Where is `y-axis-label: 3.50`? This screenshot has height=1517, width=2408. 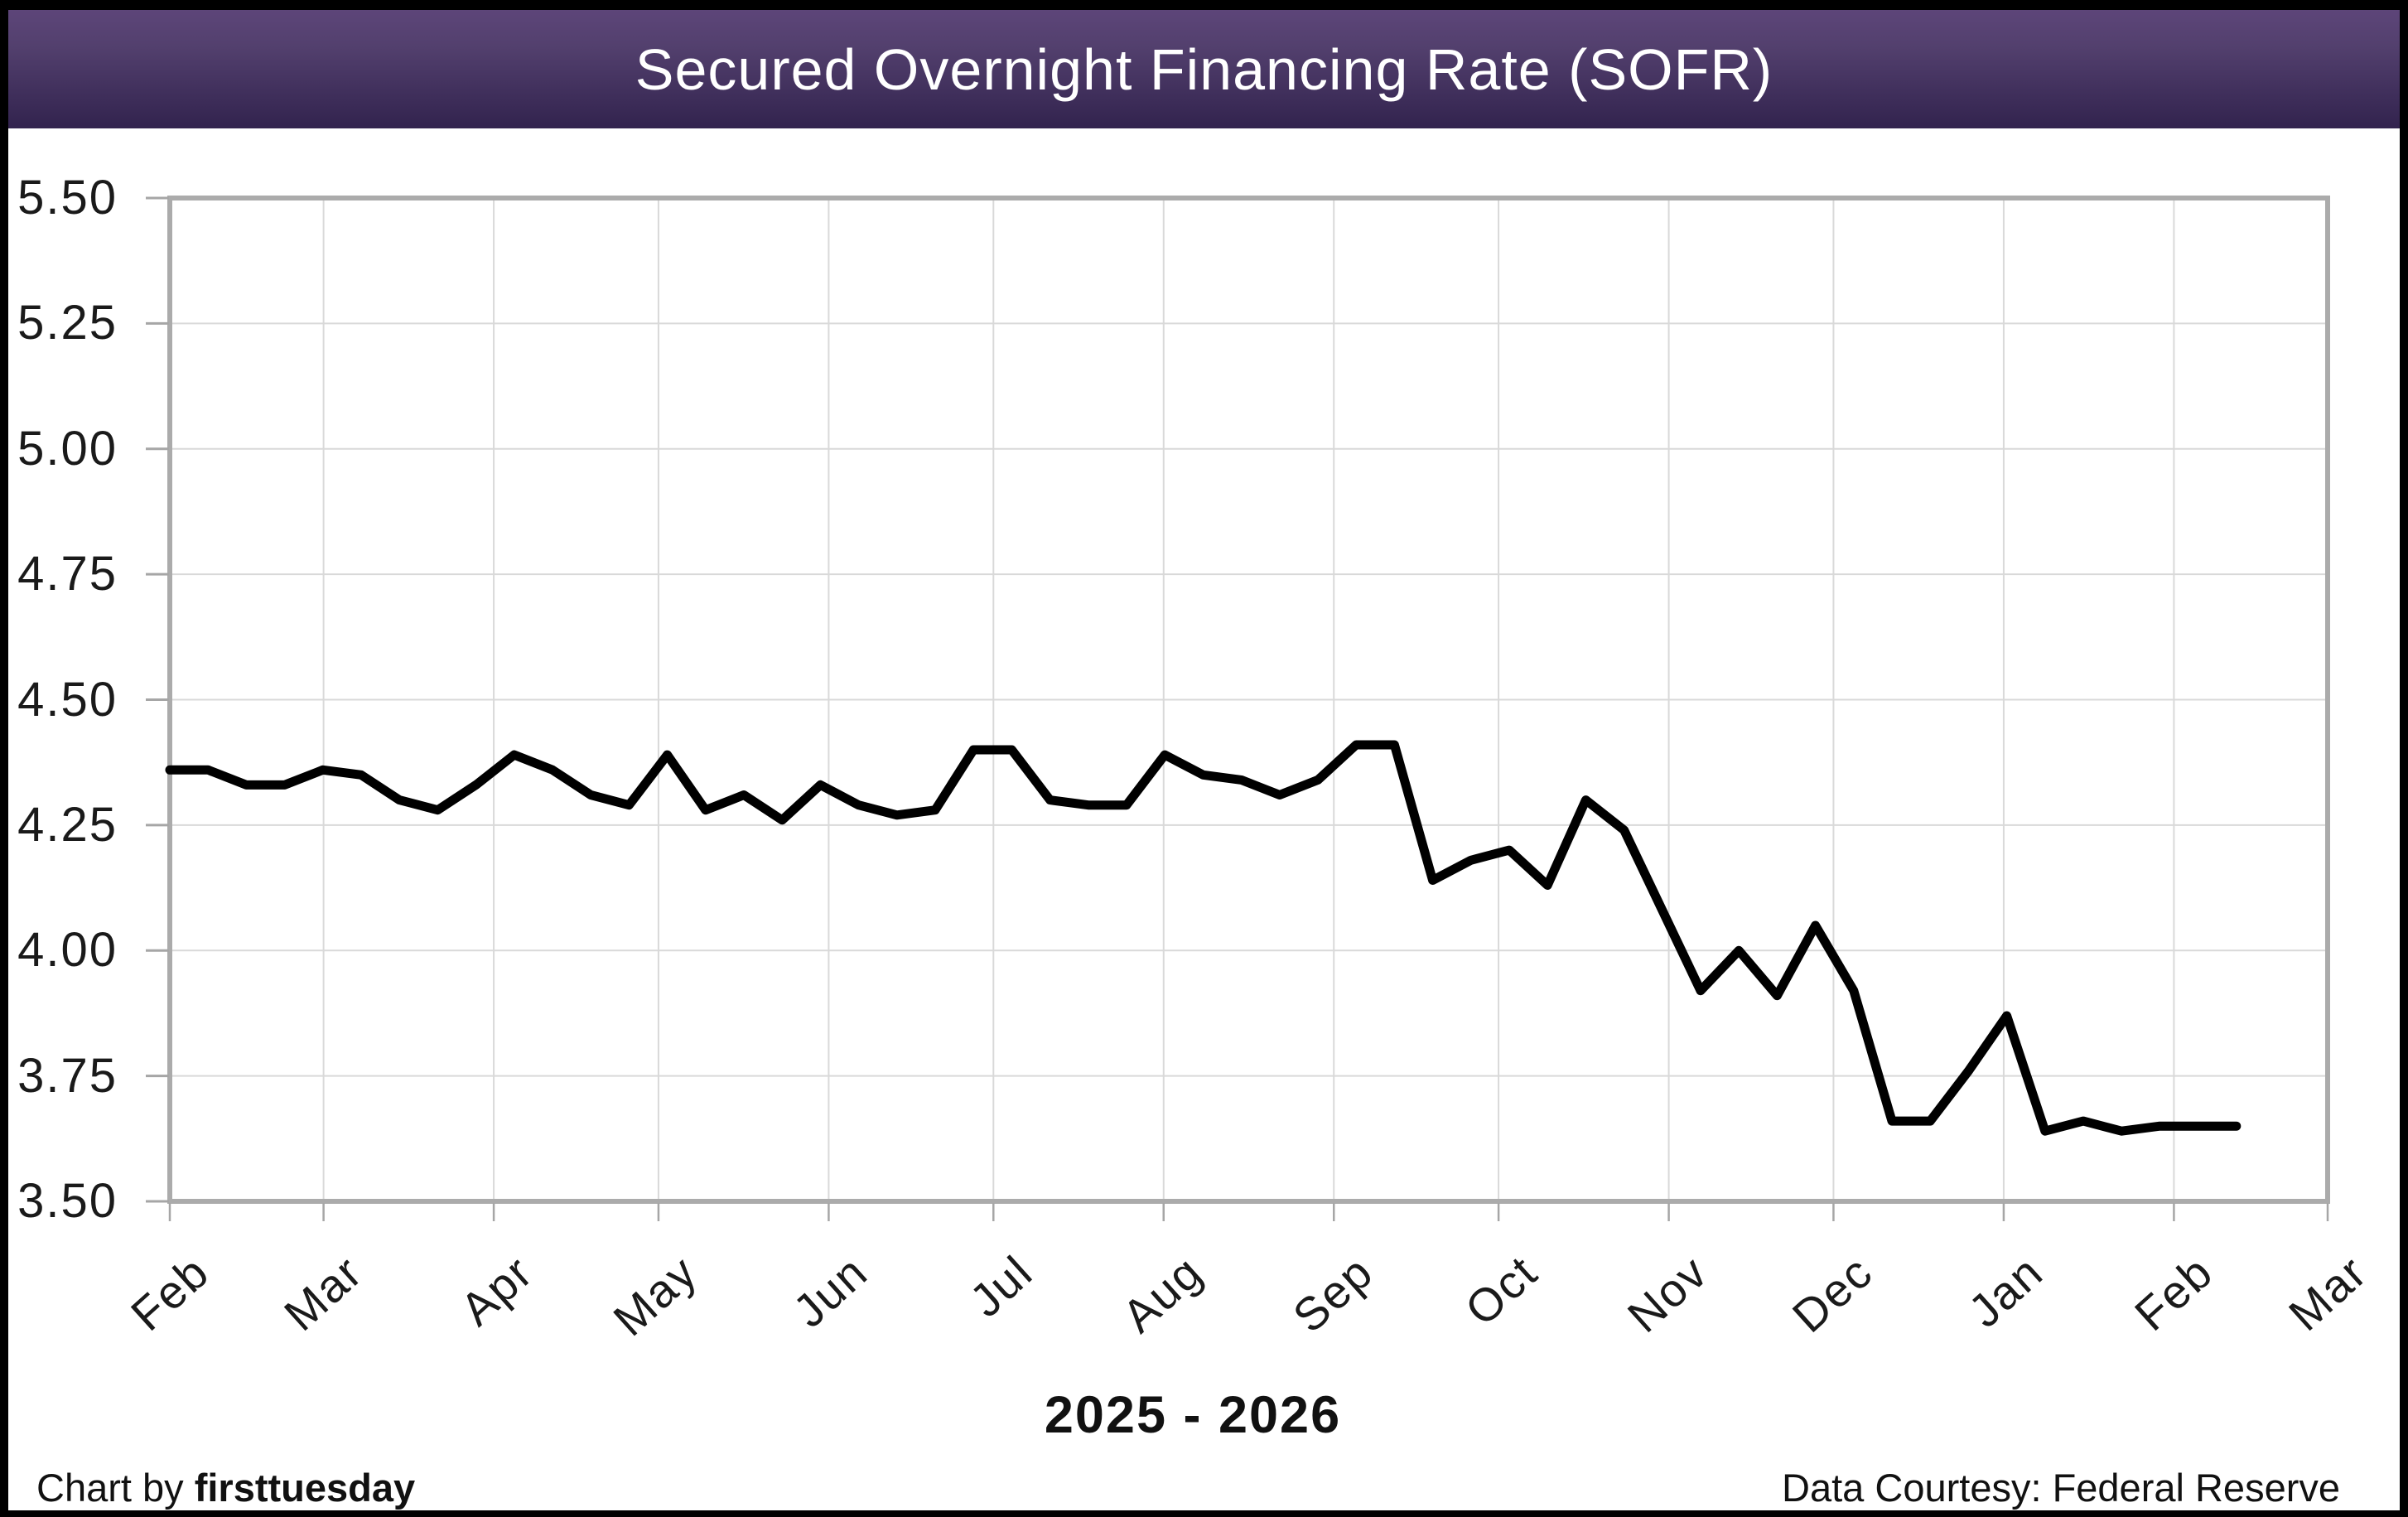
y-axis-label: 3.50 is located at coordinates (67, 1201).